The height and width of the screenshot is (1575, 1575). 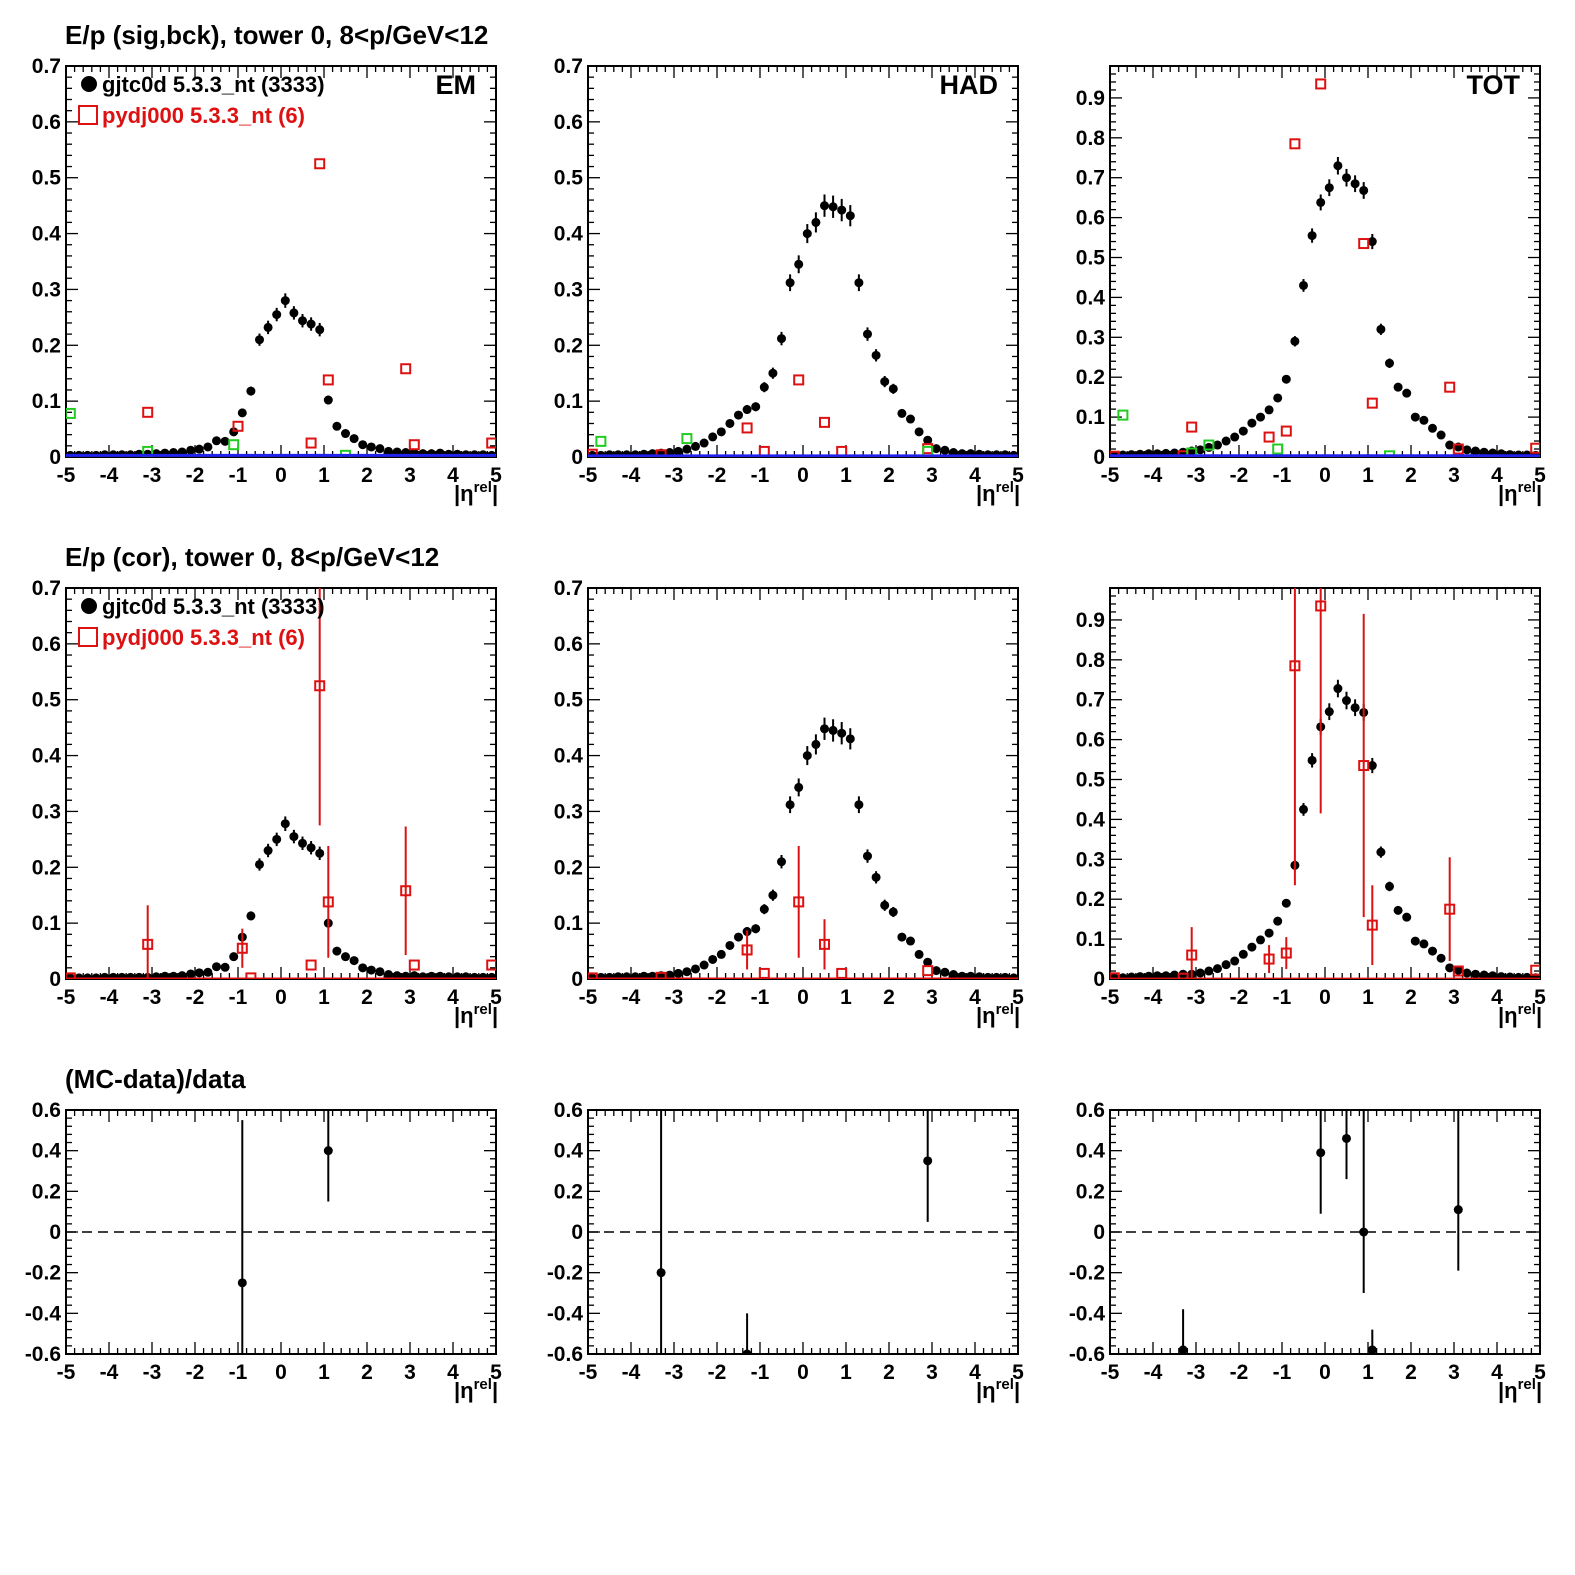 What do you see at coordinates (1099, 457) in the screenshot?
I see `y-tick-label: 0` at bounding box center [1099, 457].